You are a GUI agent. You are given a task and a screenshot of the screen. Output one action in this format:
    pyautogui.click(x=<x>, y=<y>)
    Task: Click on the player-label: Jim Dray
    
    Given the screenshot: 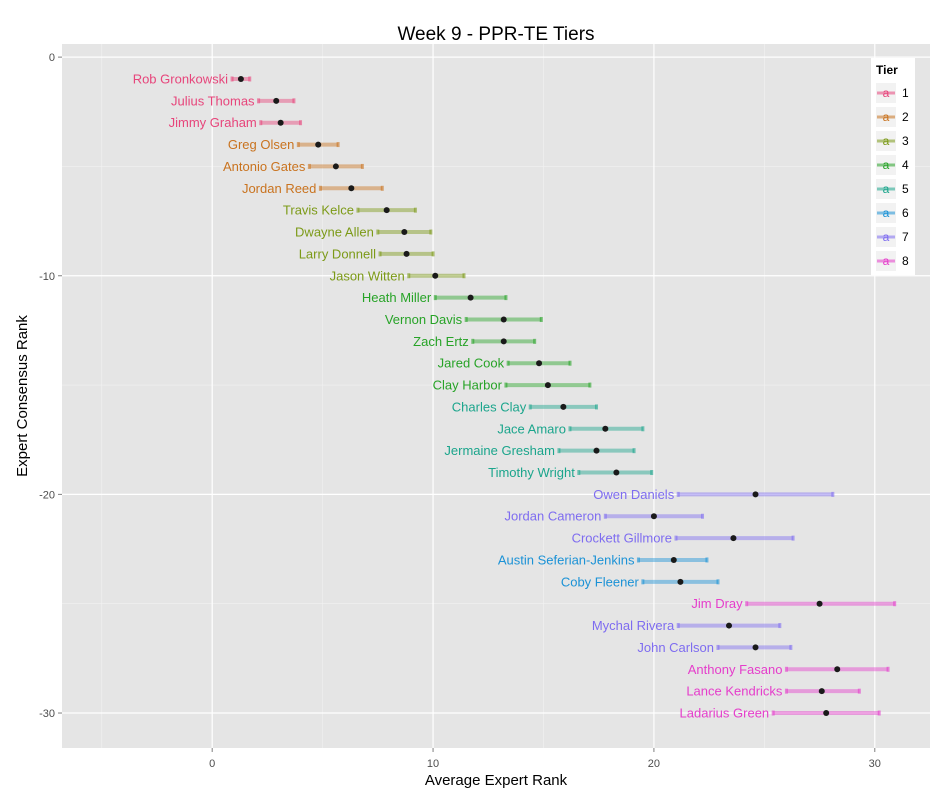 What is the action you would take?
    pyautogui.click(x=717, y=603)
    